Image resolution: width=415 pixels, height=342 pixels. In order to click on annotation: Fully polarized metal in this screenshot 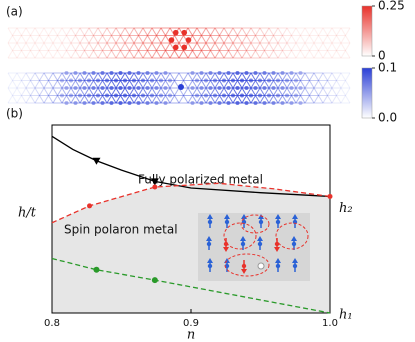, I will do `click(200, 180)`.